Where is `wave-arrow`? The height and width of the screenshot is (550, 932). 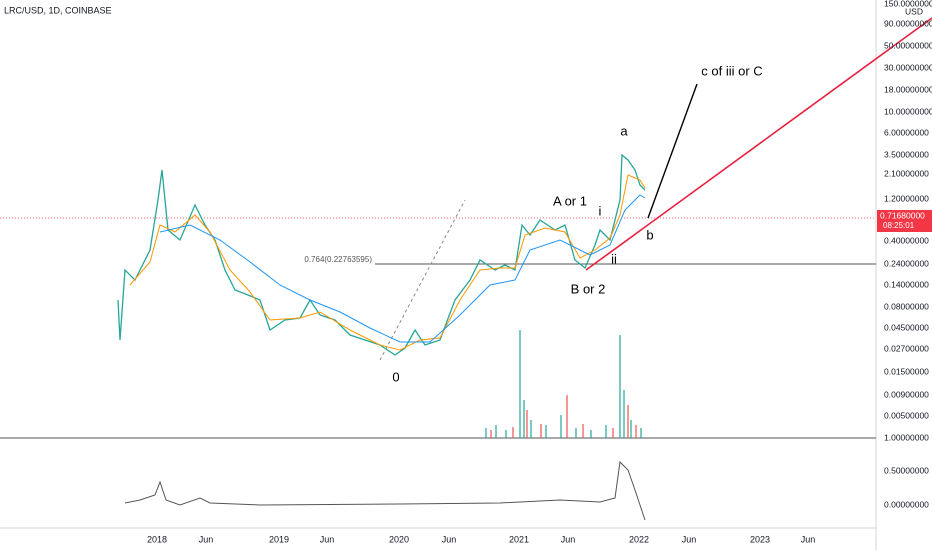 wave-arrow is located at coordinates (672, 151).